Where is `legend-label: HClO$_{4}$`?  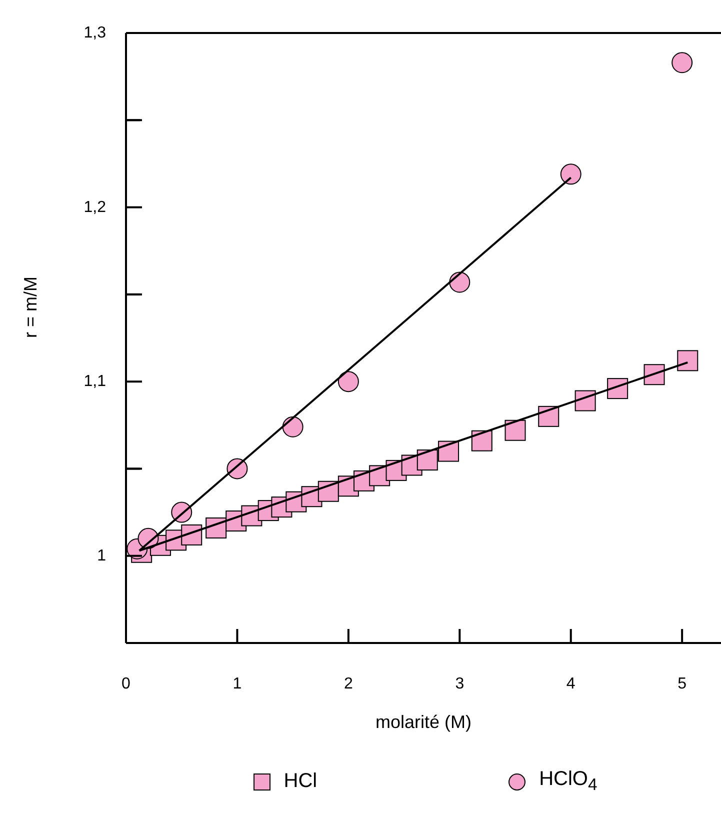 legend-label: HClO$_{4}$ is located at coordinates (568, 781).